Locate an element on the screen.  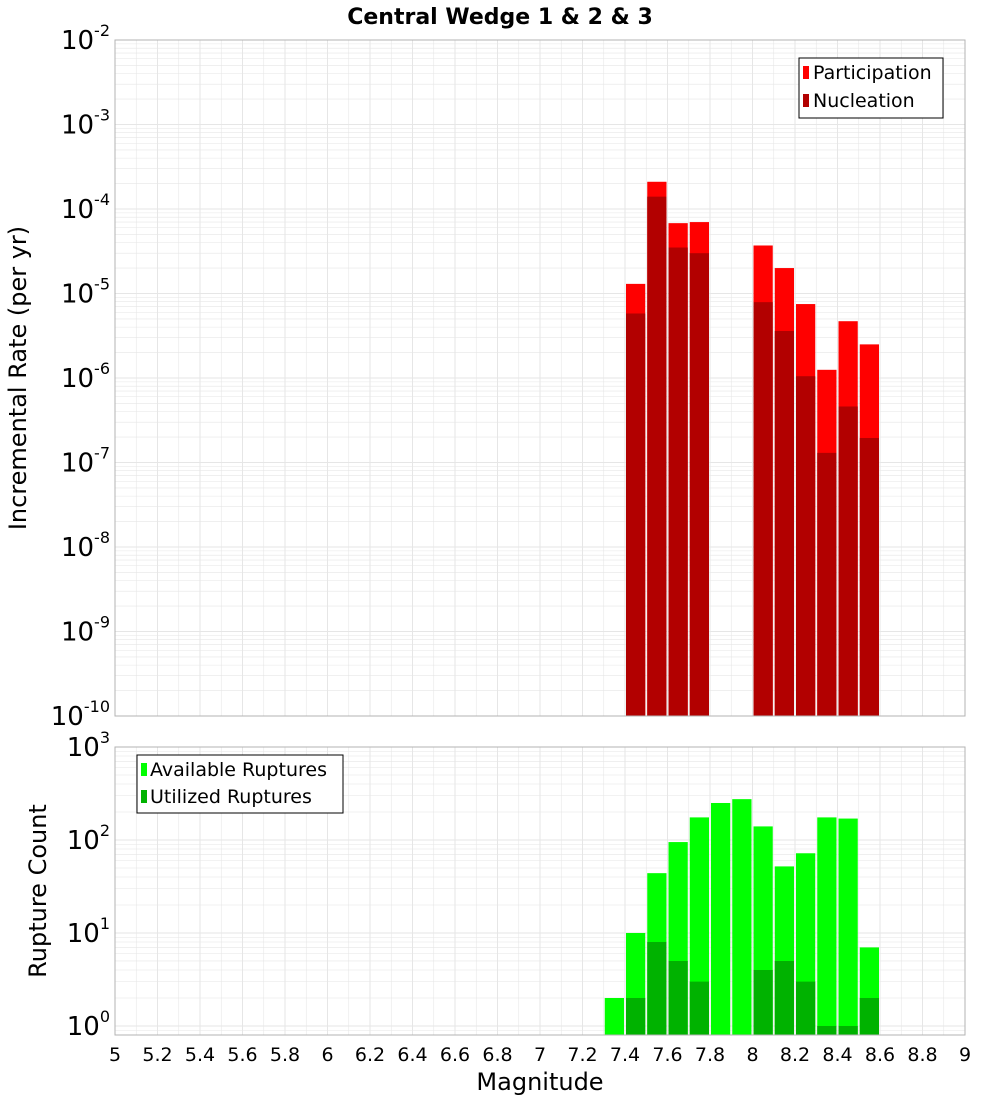
legend-label-nucleation: Nucleation is located at coordinates (864, 101).